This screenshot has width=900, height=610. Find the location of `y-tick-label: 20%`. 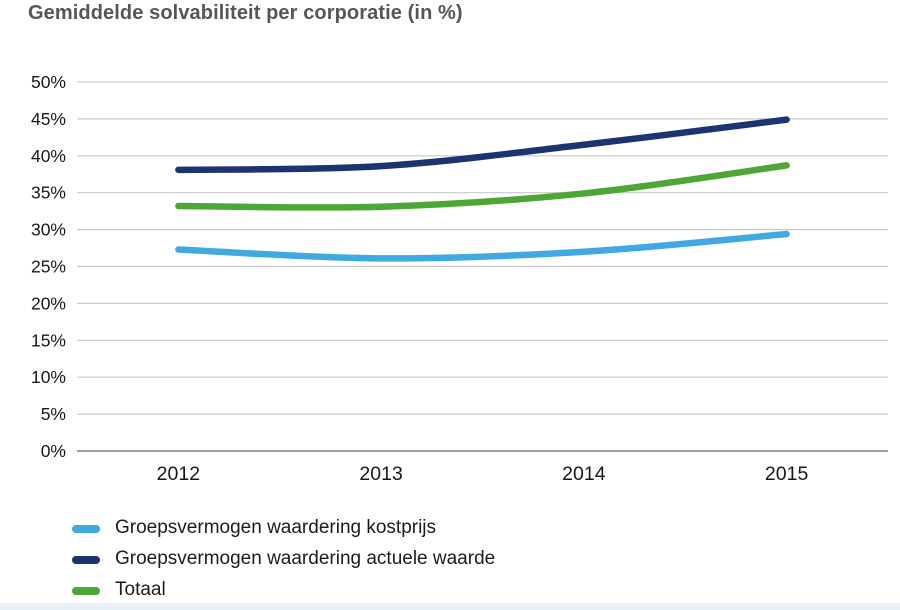

y-tick-label: 20% is located at coordinates (48, 303).